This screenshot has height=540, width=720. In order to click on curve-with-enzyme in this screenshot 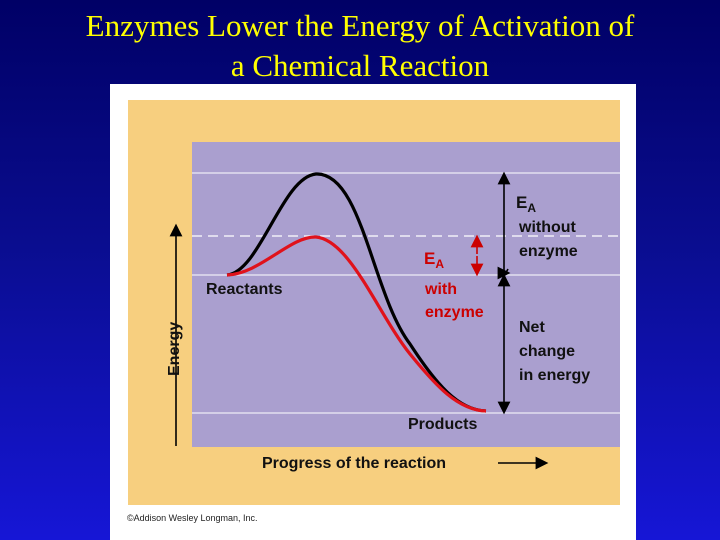, I will do `click(356, 324)`.